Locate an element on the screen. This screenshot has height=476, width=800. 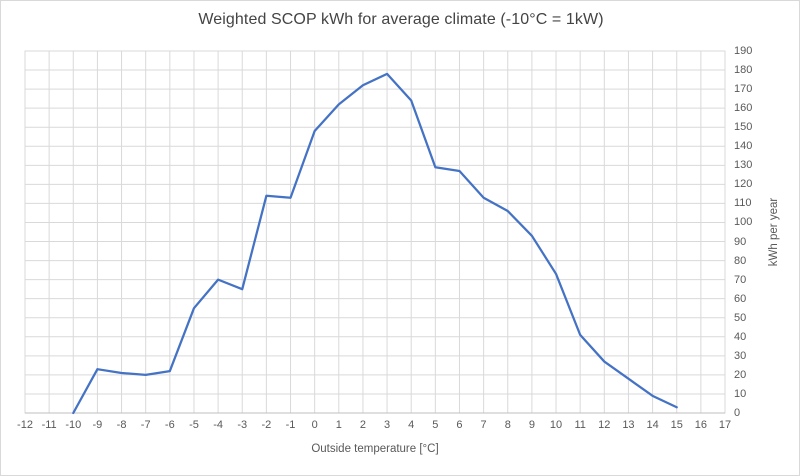
x-tick-label: -1 is located at coordinates (290, 425).